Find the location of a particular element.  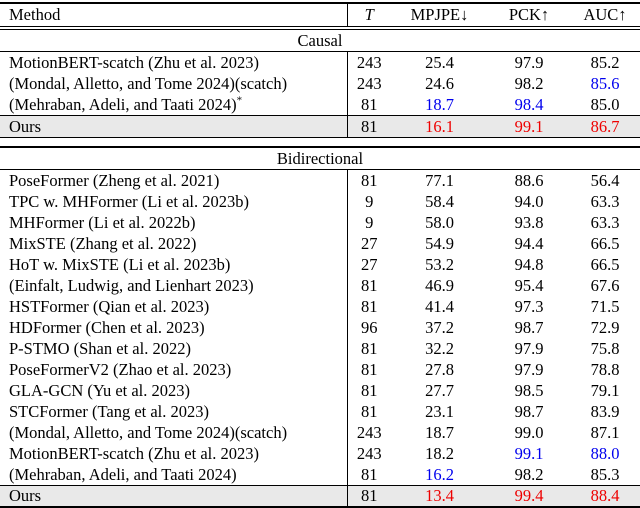

auc-cell: 86.7 is located at coordinates (605, 126).